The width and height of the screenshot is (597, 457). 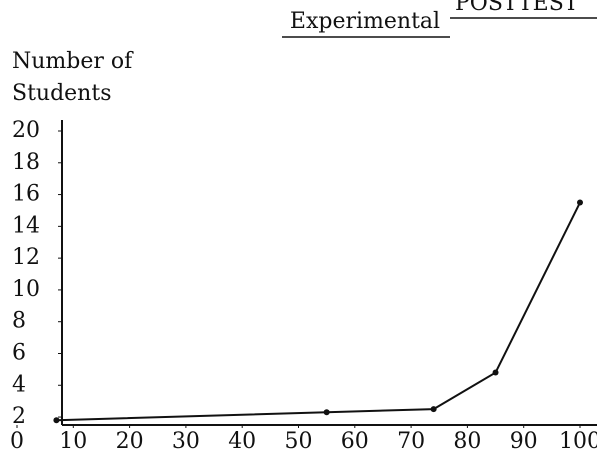 I want to click on y-axis-label: Number of, so click(x=73, y=61).